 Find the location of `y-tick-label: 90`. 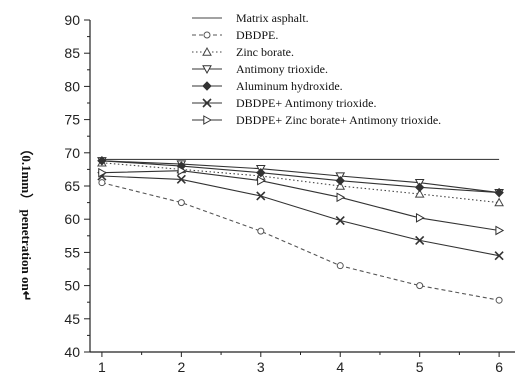

y-tick-label: 90 is located at coordinates (72, 20).